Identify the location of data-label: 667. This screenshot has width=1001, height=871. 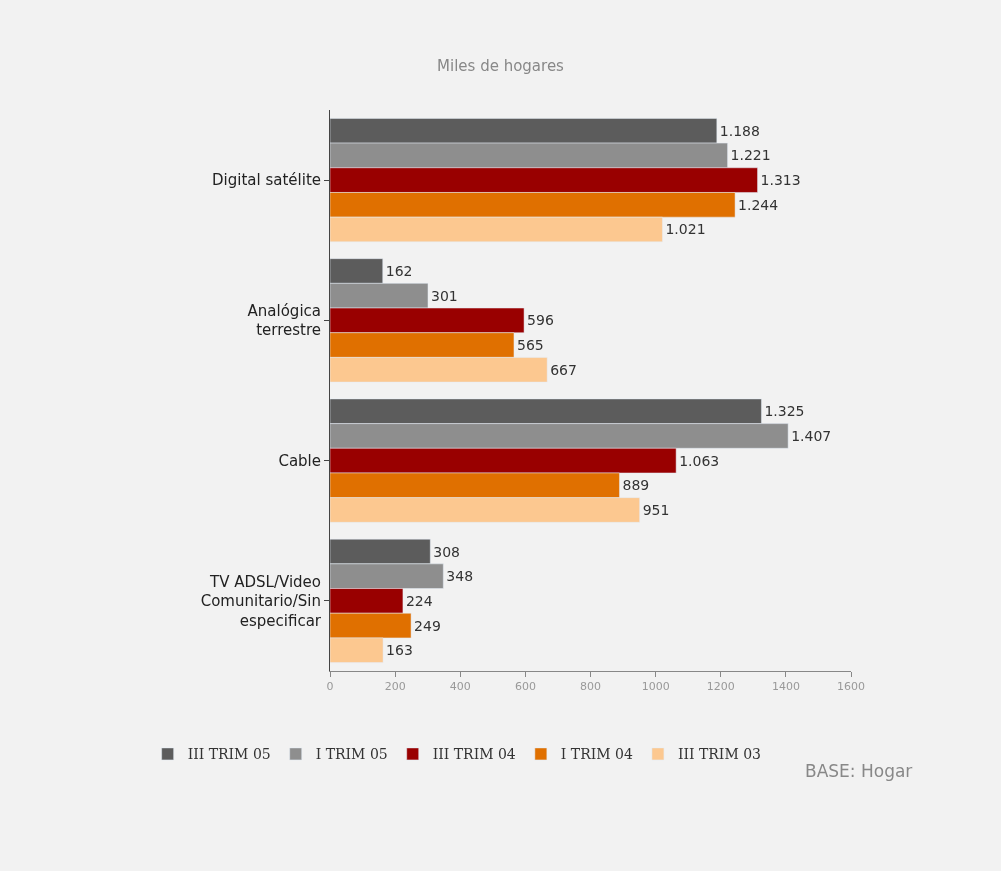
(563, 369).